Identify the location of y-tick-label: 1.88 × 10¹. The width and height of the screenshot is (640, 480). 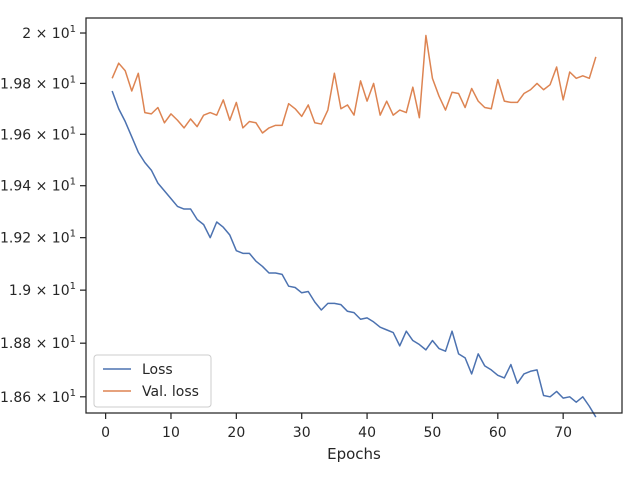
(38, 343).